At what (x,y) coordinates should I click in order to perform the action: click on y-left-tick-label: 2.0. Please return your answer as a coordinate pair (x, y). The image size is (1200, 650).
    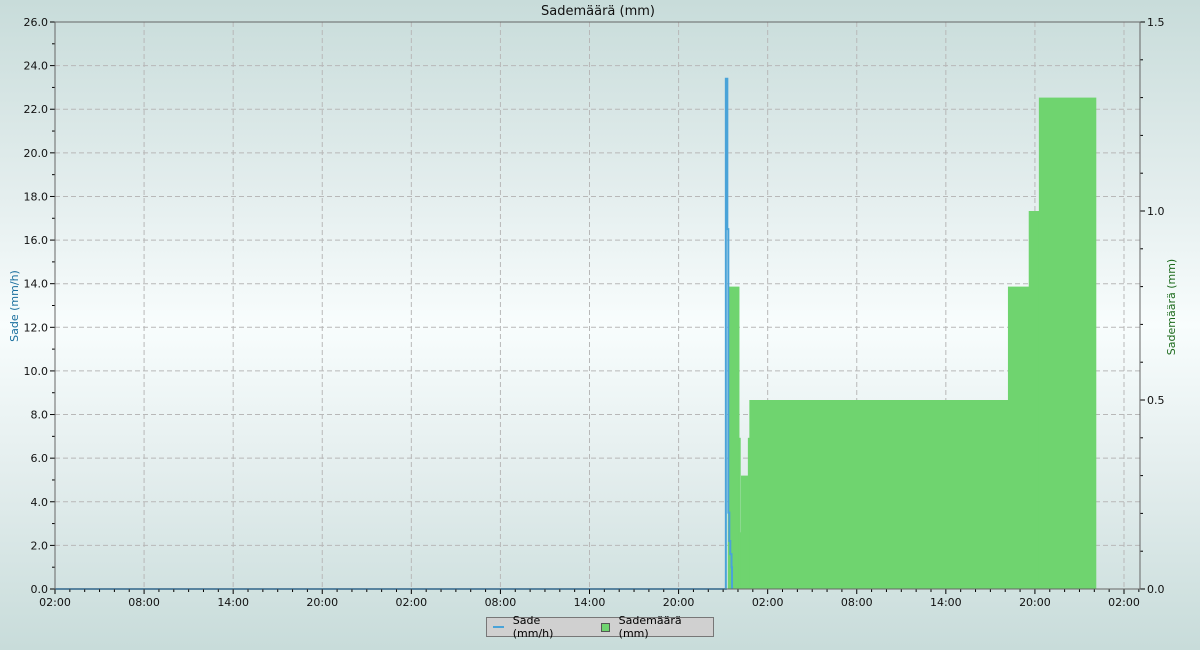
    Looking at the image, I should click on (40, 545).